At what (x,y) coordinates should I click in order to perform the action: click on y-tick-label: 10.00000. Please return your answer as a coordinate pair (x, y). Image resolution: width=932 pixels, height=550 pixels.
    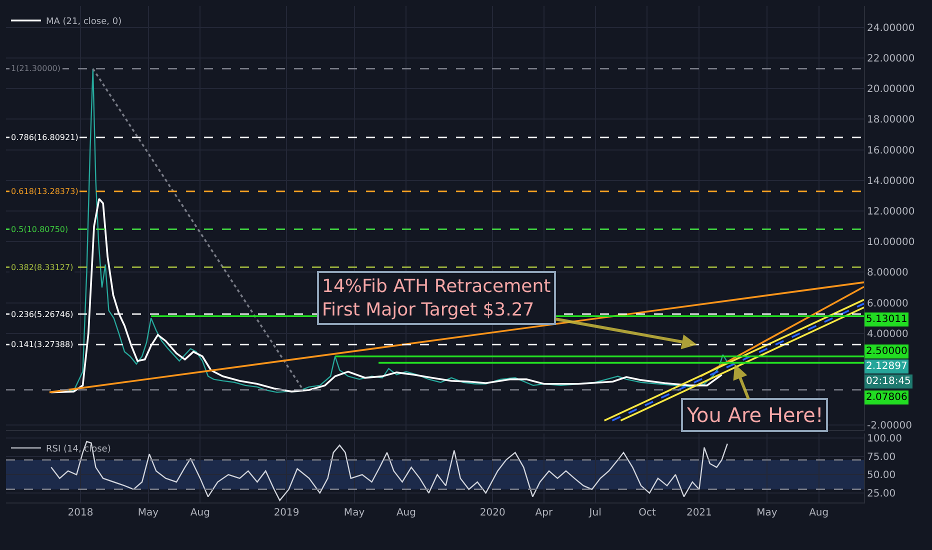
    Looking at the image, I should click on (891, 242).